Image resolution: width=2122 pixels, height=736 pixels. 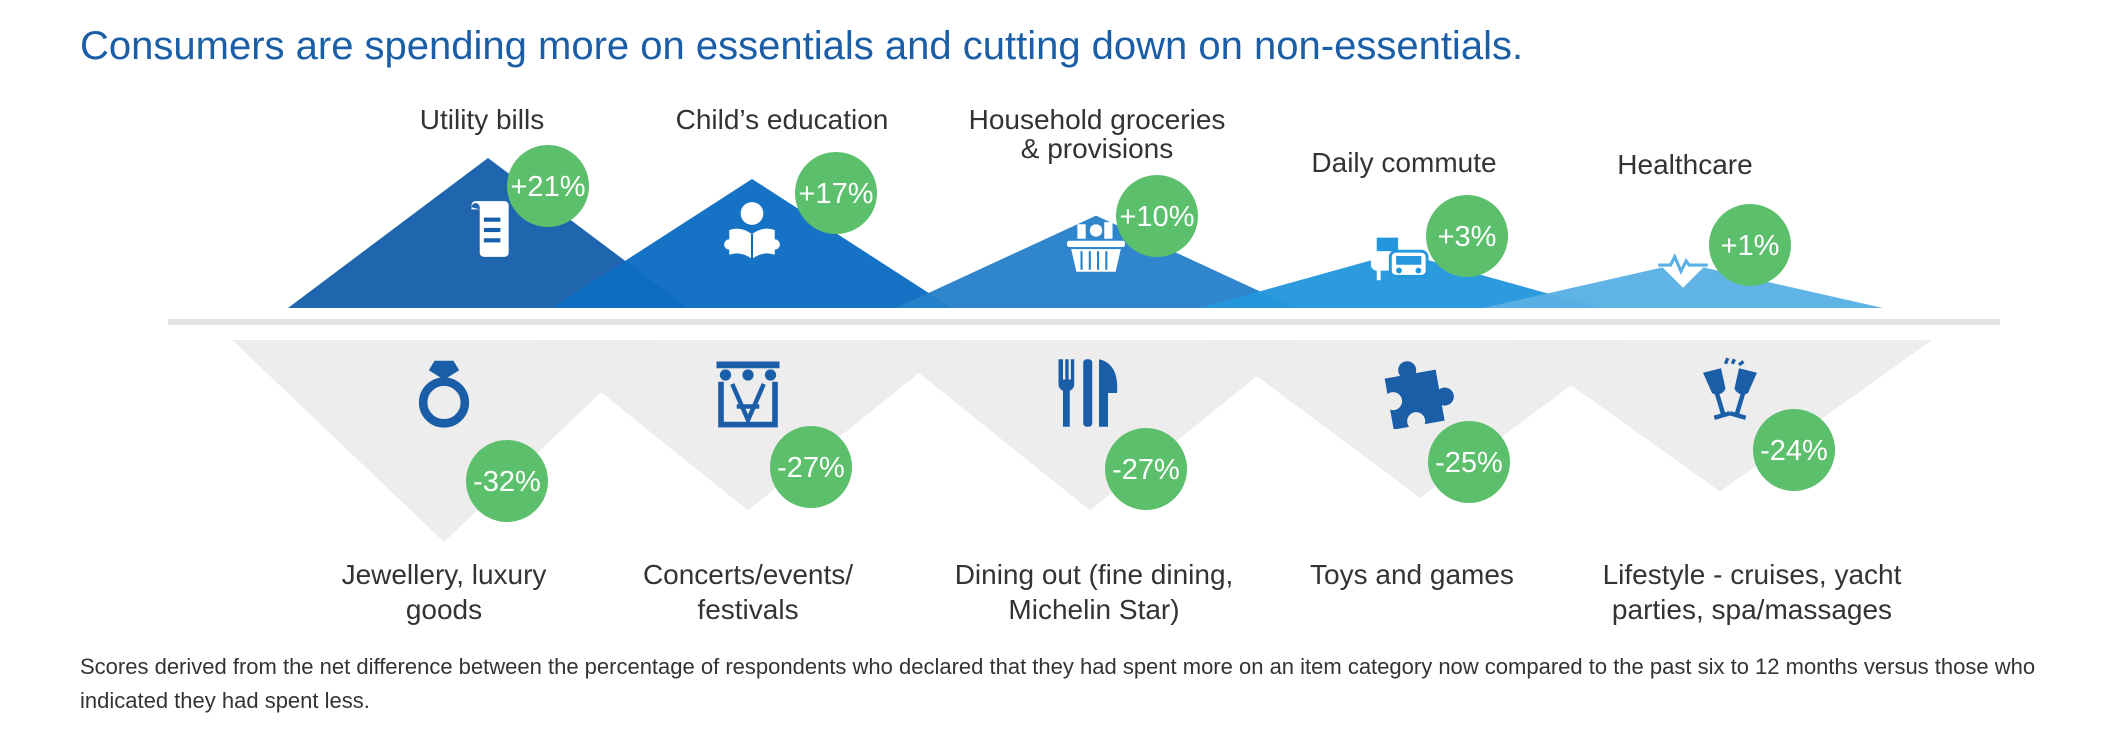 I want to click on category-label: Concerts/events/, so click(x=748, y=574).